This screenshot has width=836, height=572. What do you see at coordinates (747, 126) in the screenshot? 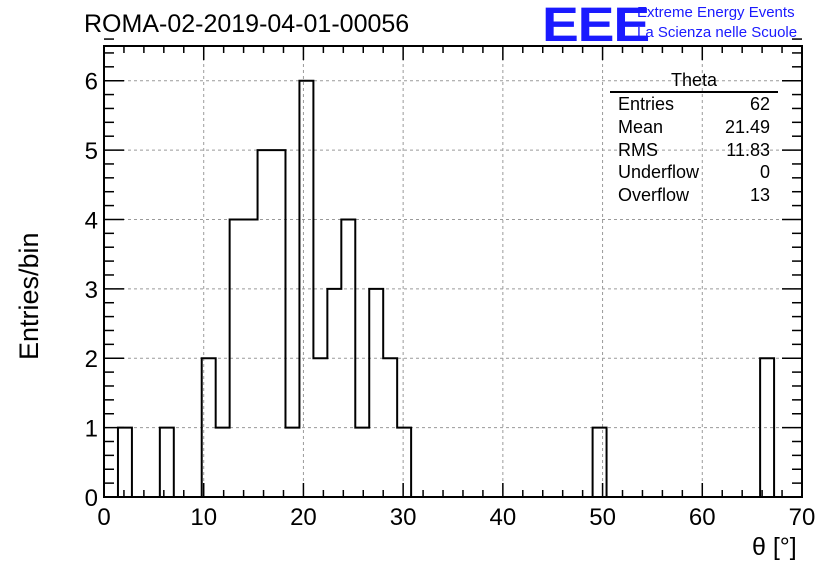
I see `stats-value: 21.49` at bounding box center [747, 126].